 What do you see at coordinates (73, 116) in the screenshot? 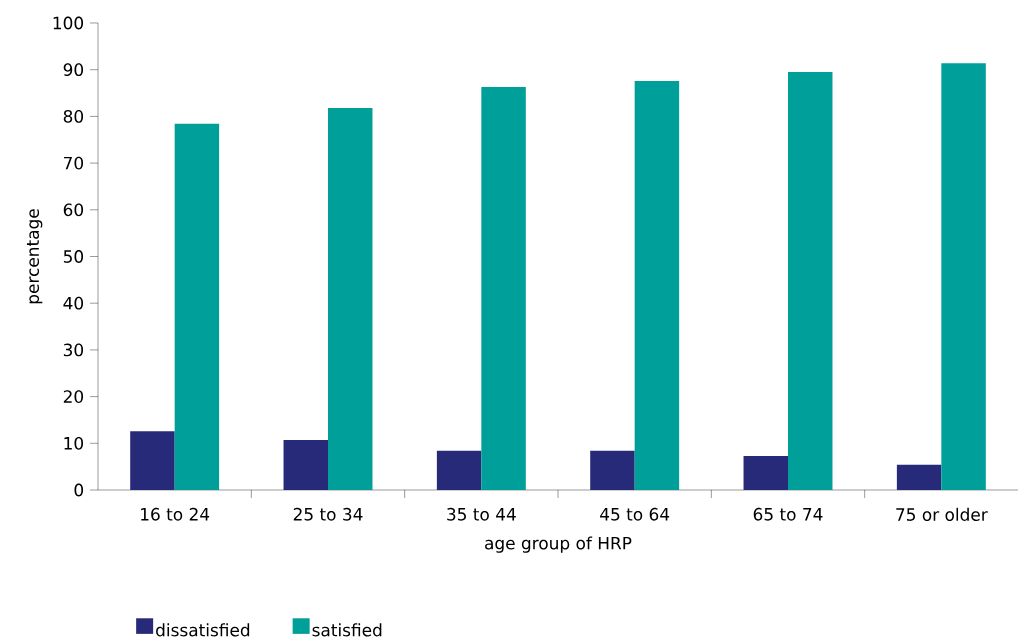
I see `y-tick-label: 80` at bounding box center [73, 116].